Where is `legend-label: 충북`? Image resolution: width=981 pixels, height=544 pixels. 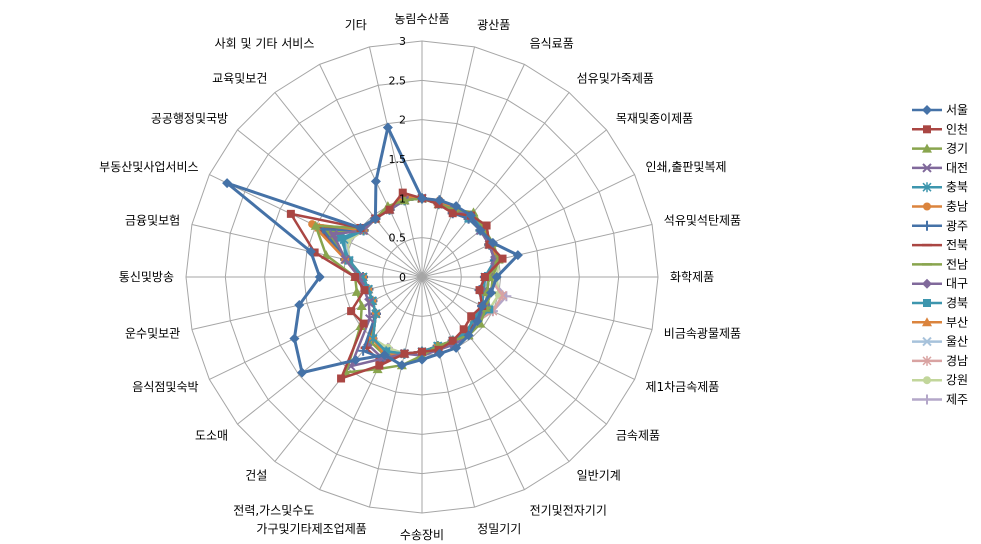 legend-label: 충북 is located at coordinates (957, 187).